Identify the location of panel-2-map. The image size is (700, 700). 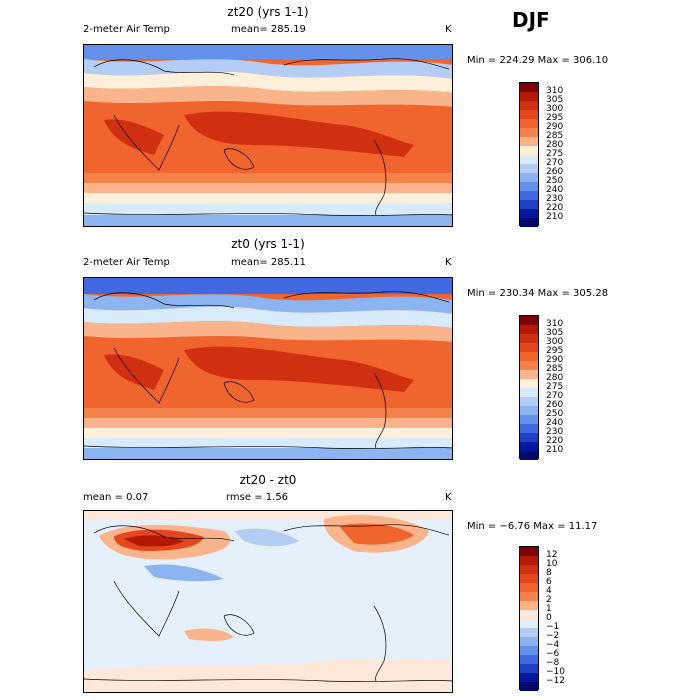
(268, 368).